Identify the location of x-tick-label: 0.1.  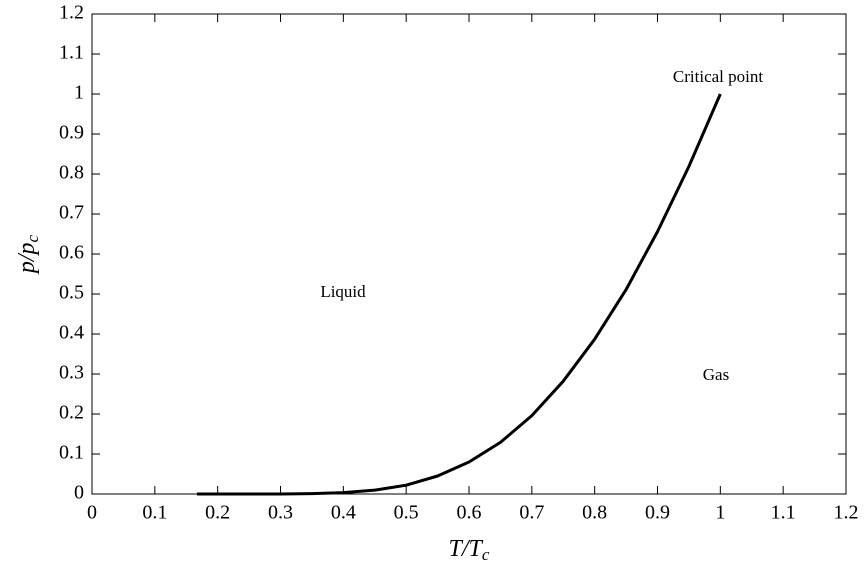
(154, 513).